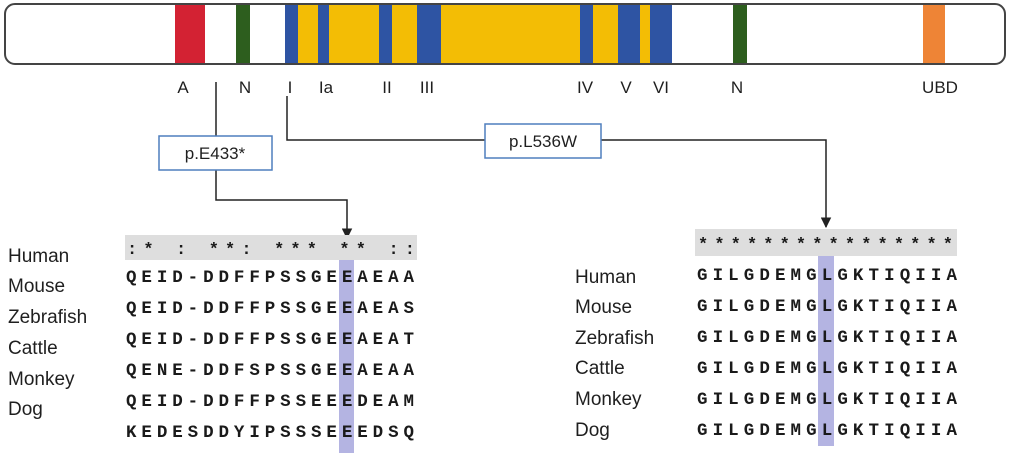 The width and height of the screenshot is (1010, 454). What do you see at coordinates (38, 256) in the screenshot?
I see `species-label-left-human: Human` at bounding box center [38, 256].